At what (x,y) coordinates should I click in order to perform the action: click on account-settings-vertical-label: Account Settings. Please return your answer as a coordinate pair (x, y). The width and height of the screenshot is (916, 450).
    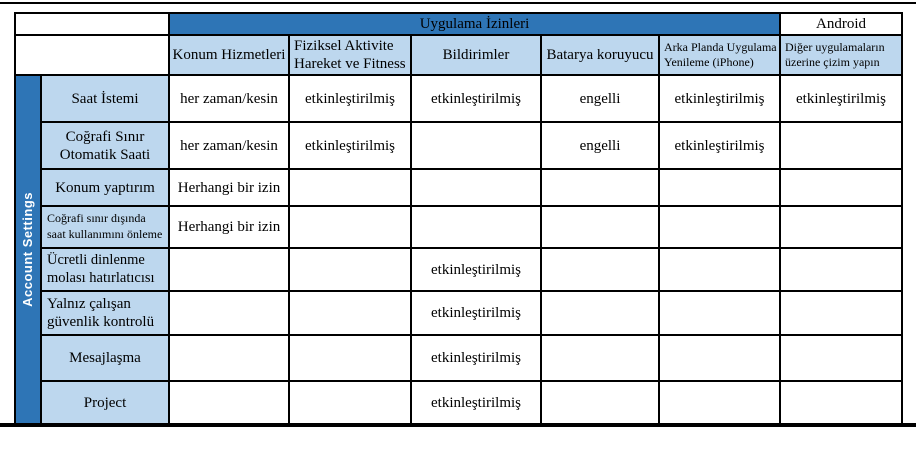
    Looking at the image, I should click on (28, 249).